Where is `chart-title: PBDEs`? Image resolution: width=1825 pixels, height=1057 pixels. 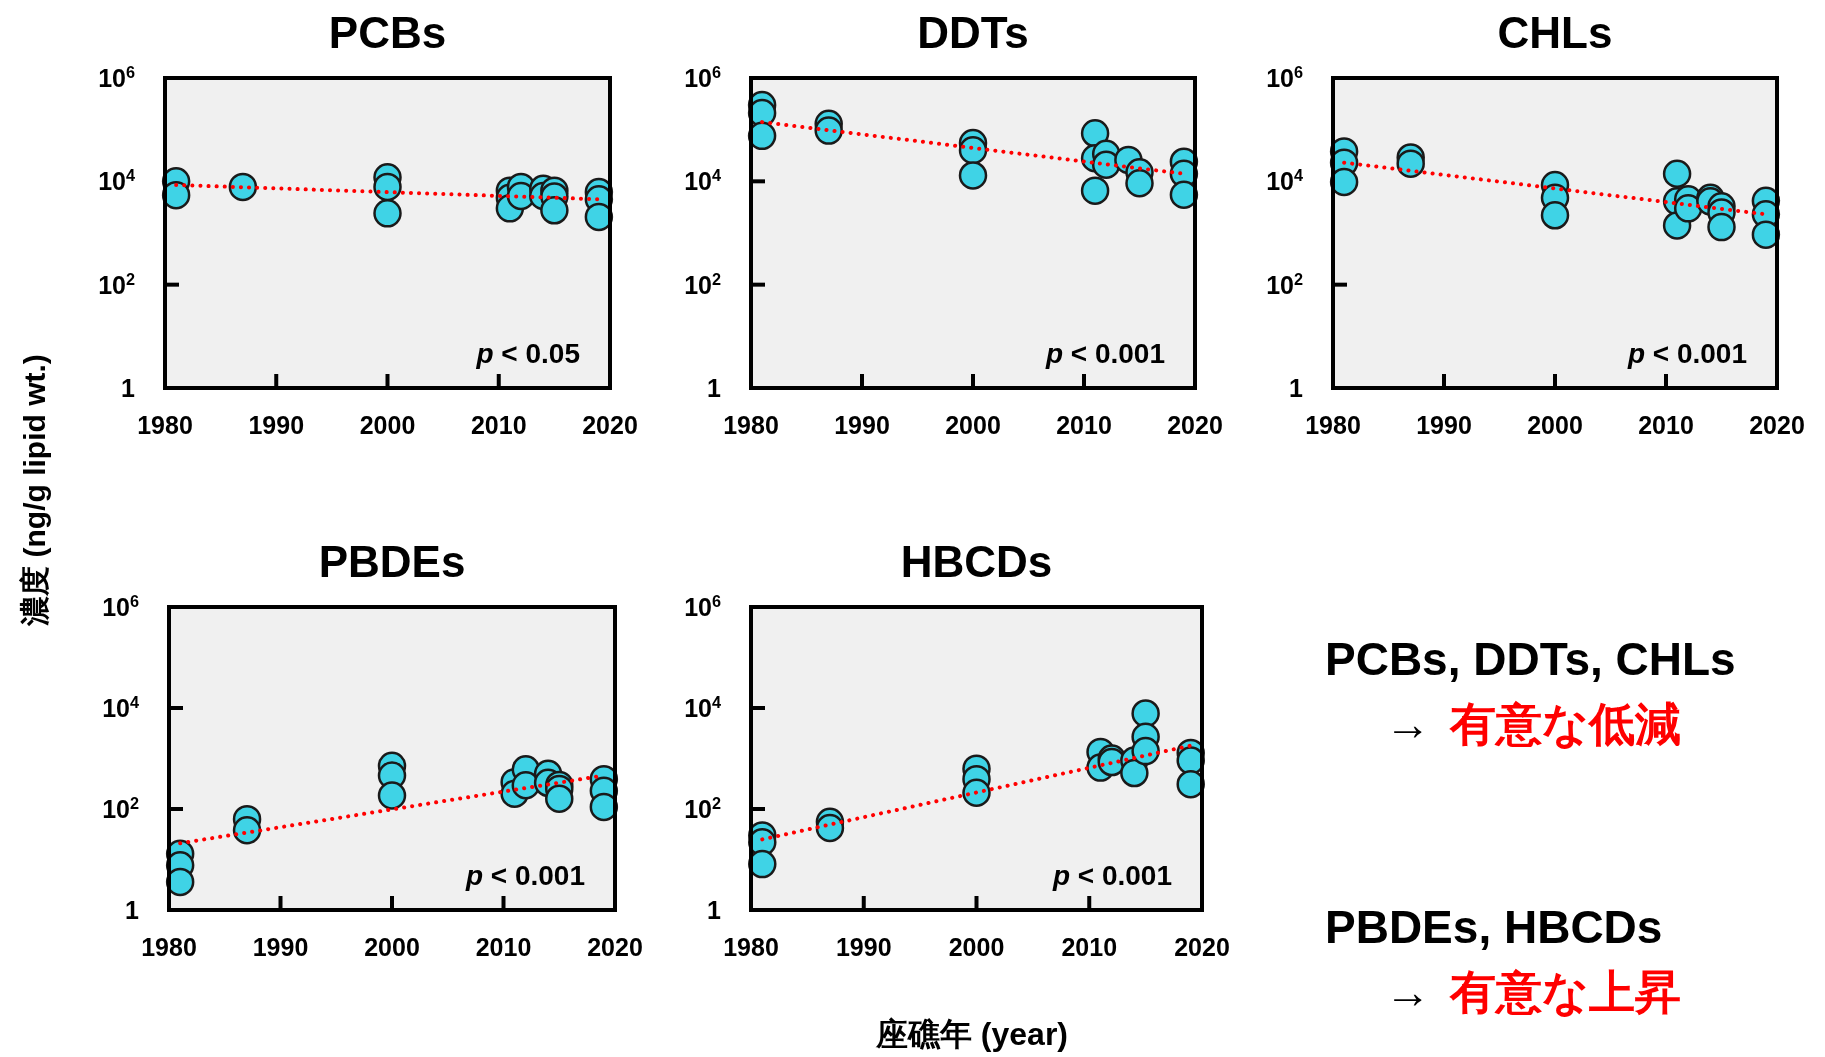
chart-title: PBDEs is located at coordinates (392, 561).